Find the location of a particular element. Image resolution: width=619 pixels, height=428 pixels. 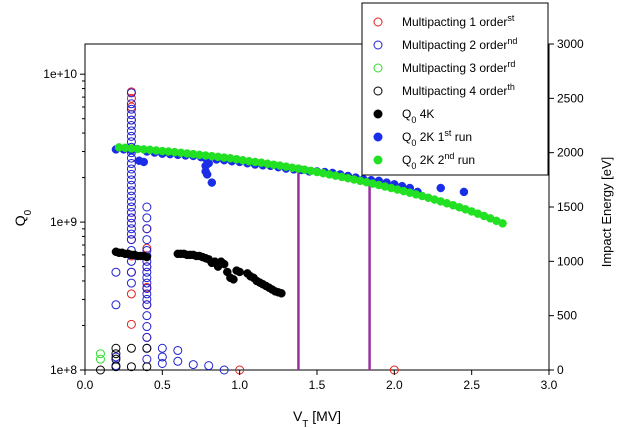

x-tick-label: 1.5 is located at coordinates (317, 385).